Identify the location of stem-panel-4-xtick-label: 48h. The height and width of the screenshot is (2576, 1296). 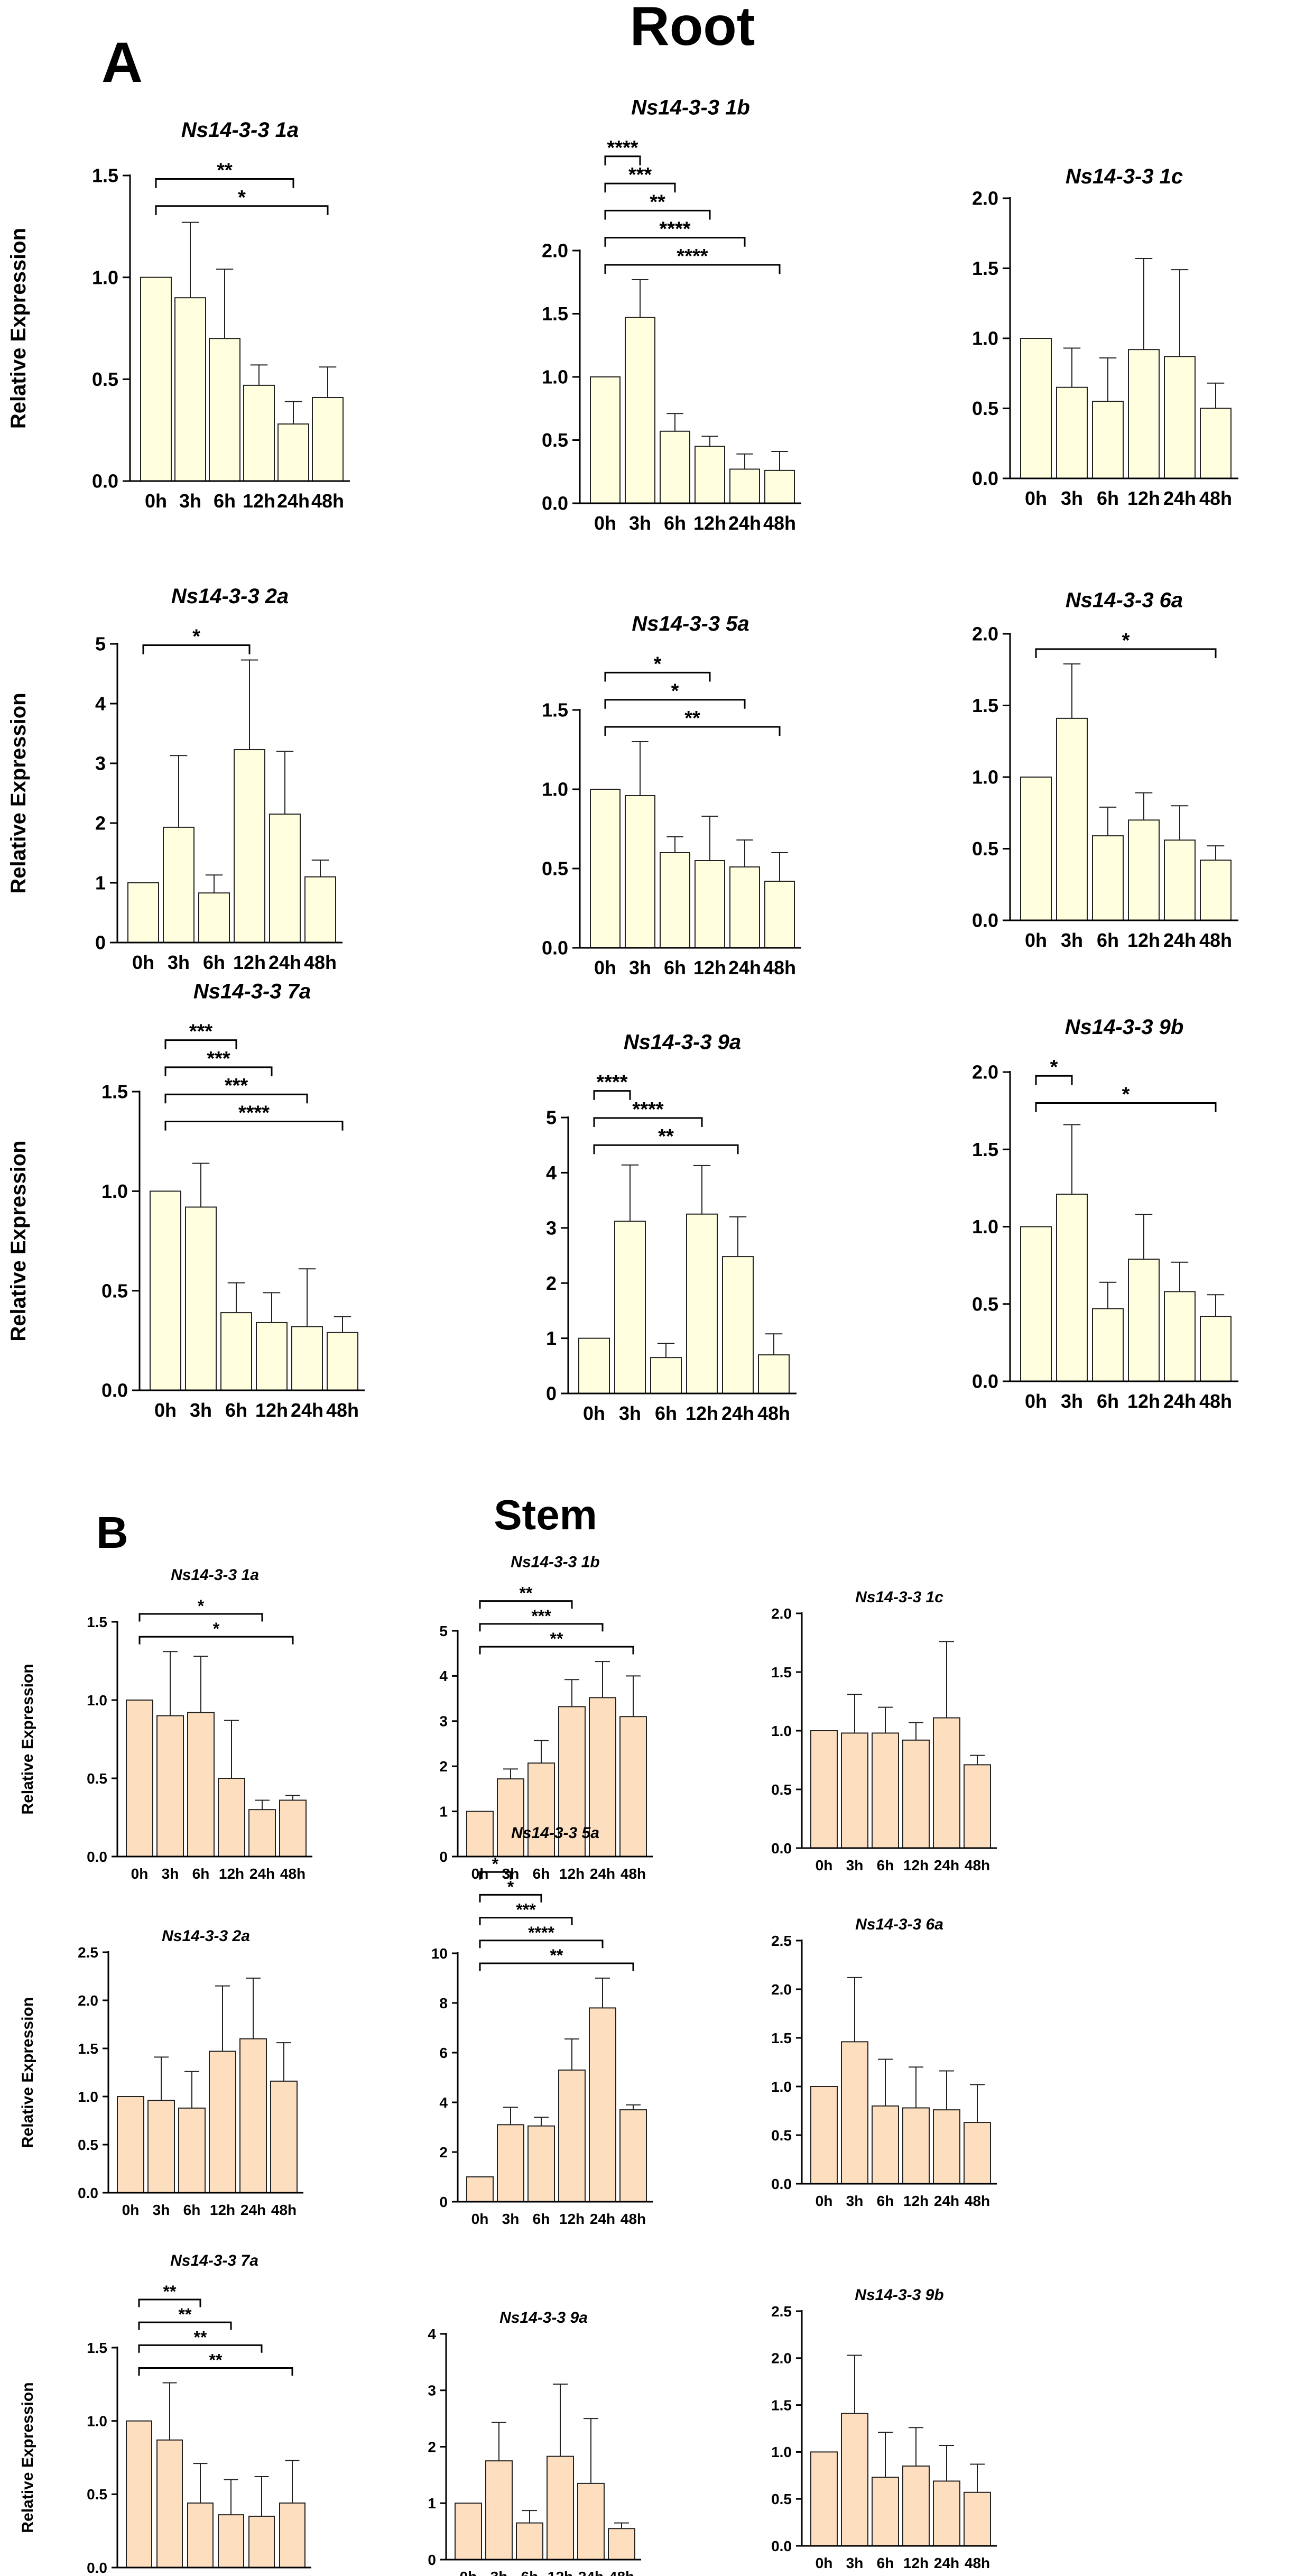
(284, 2210).